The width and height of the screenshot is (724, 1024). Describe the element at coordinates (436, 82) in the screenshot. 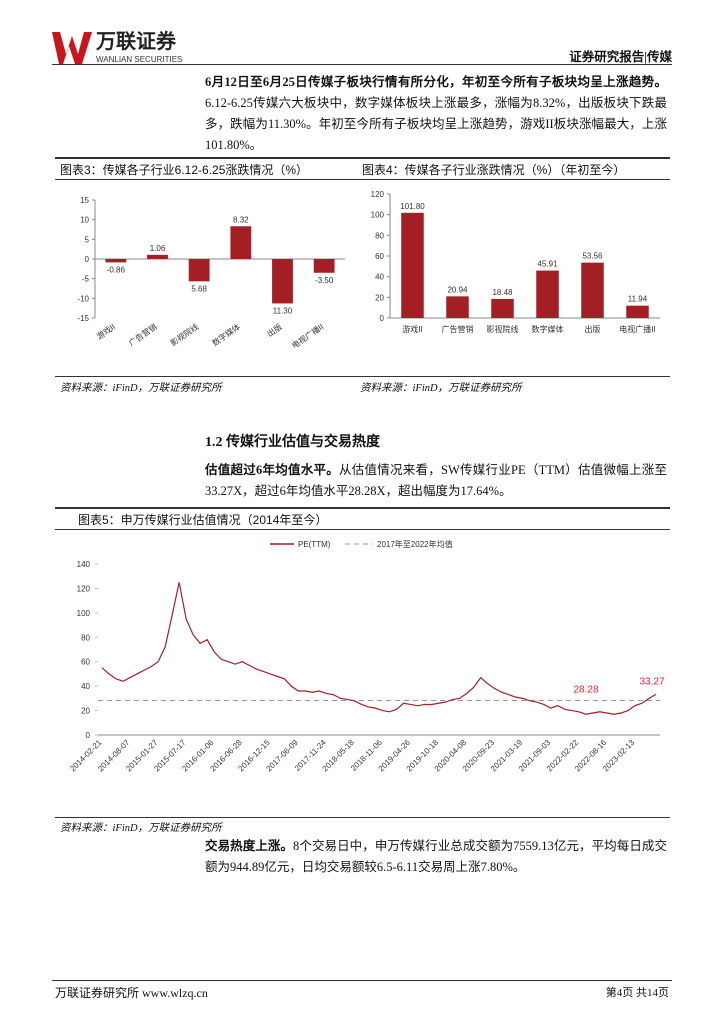

I see `paragraph-lead: 6月12日至6月25日传媒子板块行情有所分化，年初至今所有子板块均呈上涨趋势。` at that location.